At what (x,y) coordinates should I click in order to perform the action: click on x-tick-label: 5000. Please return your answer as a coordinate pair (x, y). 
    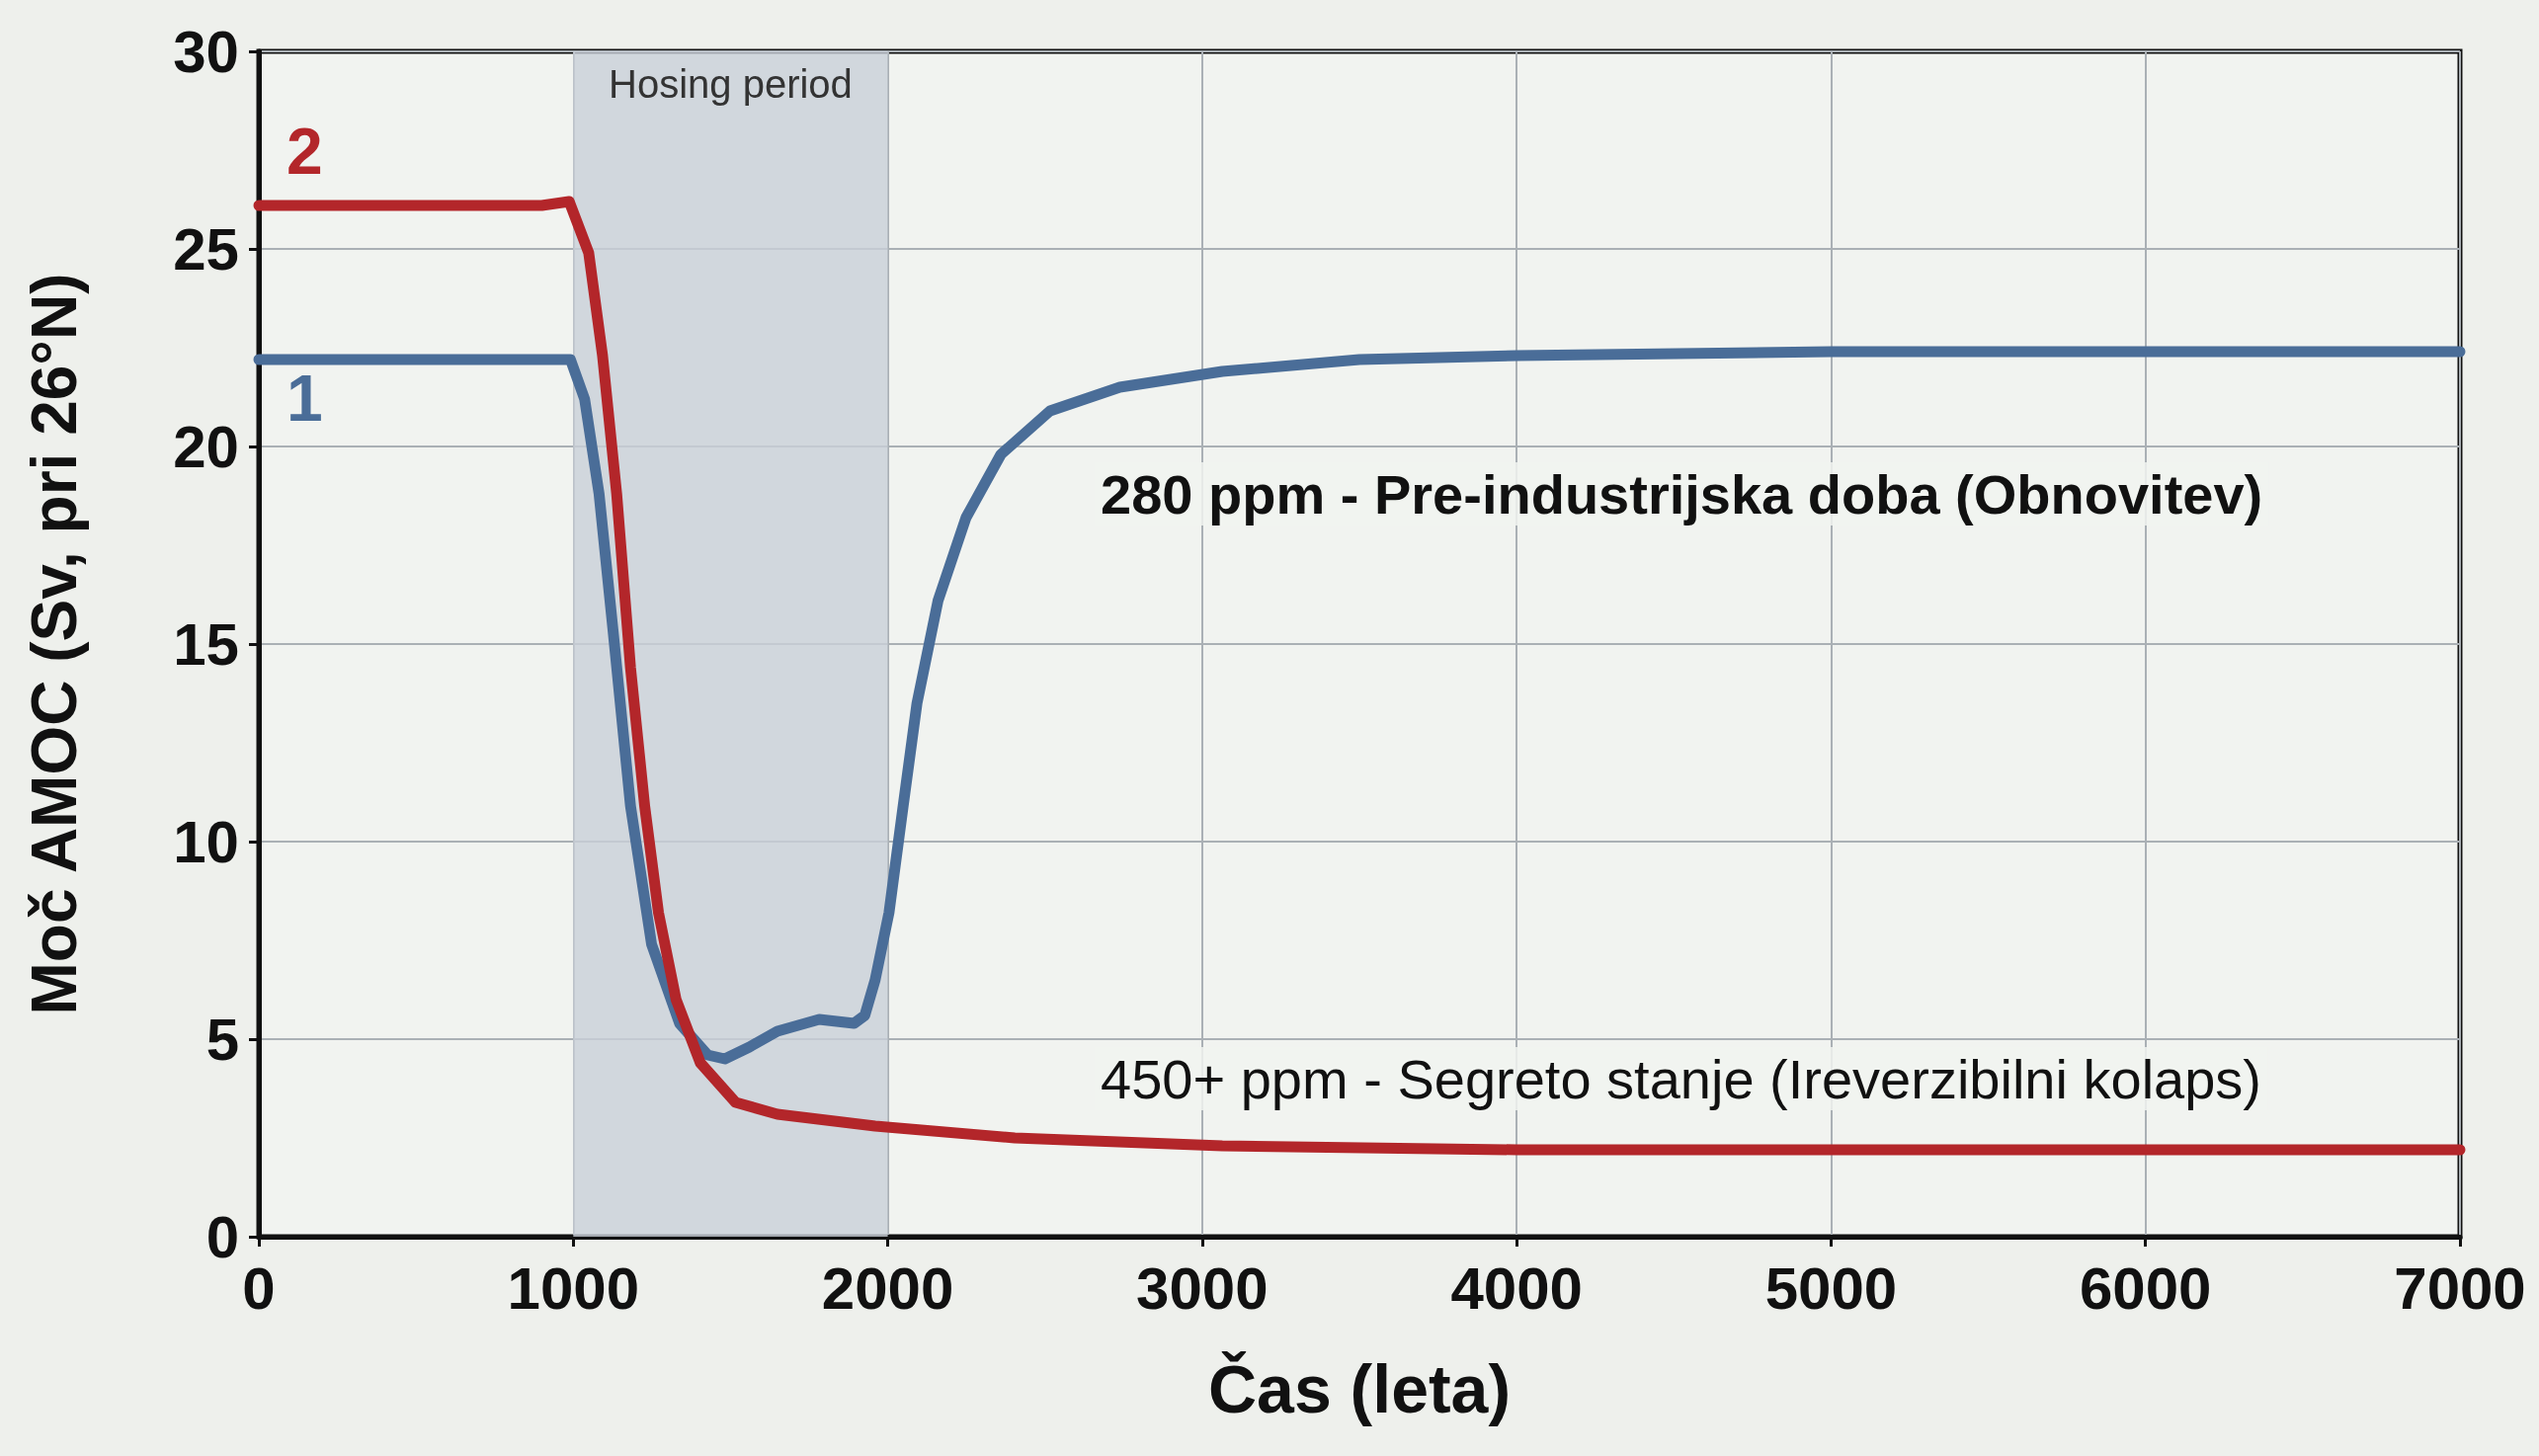
    Looking at the image, I should click on (1831, 1288).